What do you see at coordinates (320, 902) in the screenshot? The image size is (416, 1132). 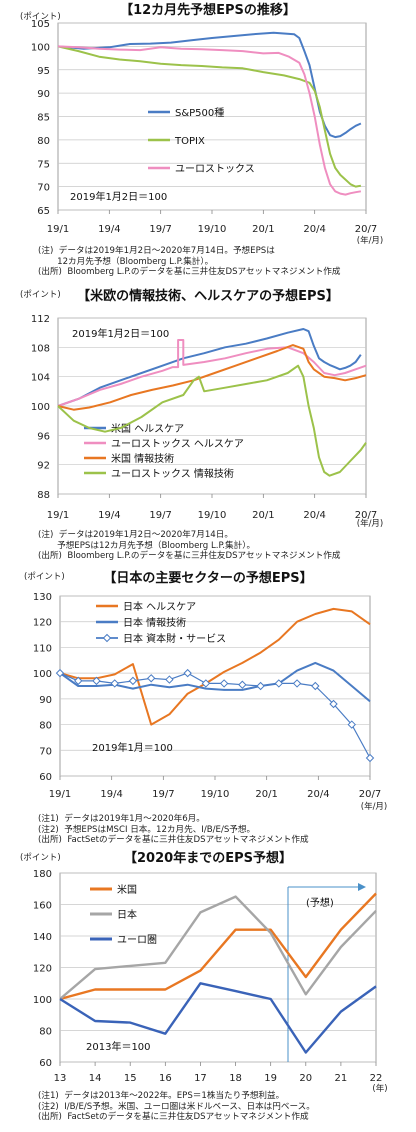 I see `forecast-label: (予想)` at bounding box center [320, 902].